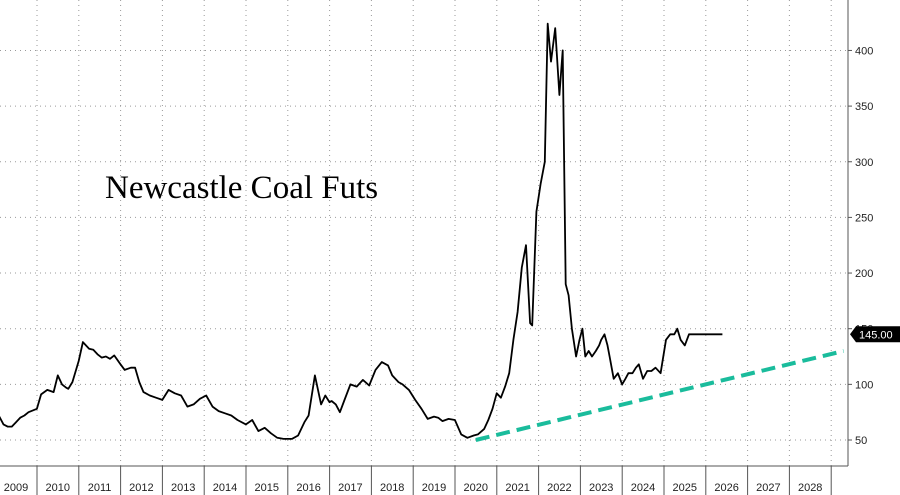  I want to click on y-tick-label: 50, so click(861, 441).